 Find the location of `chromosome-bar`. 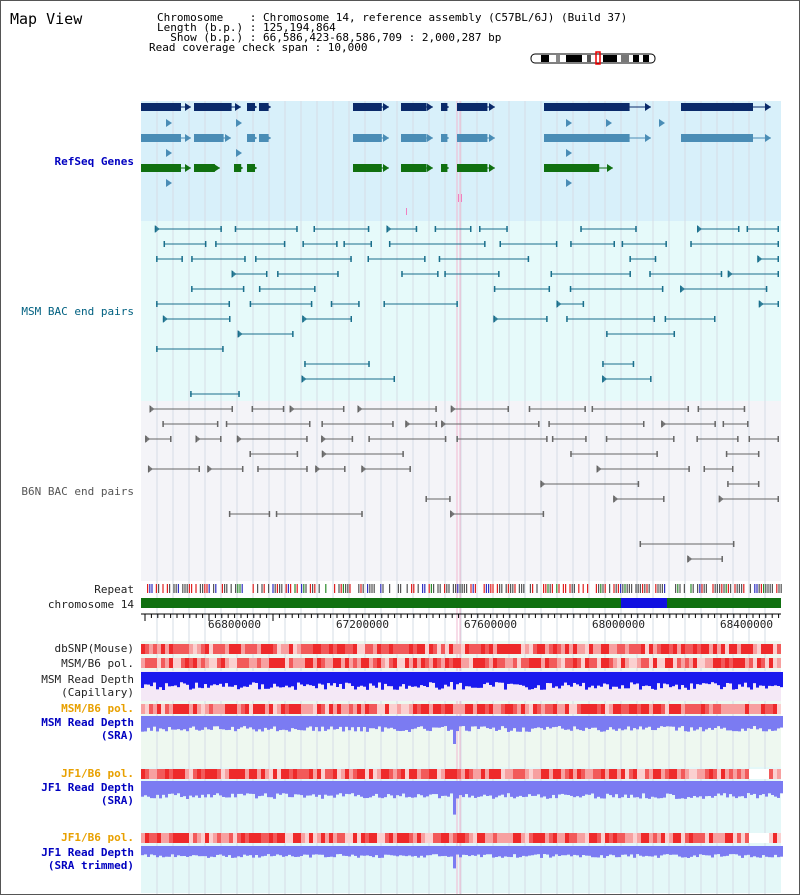

chromosome-bar is located at coordinates (461, 603).